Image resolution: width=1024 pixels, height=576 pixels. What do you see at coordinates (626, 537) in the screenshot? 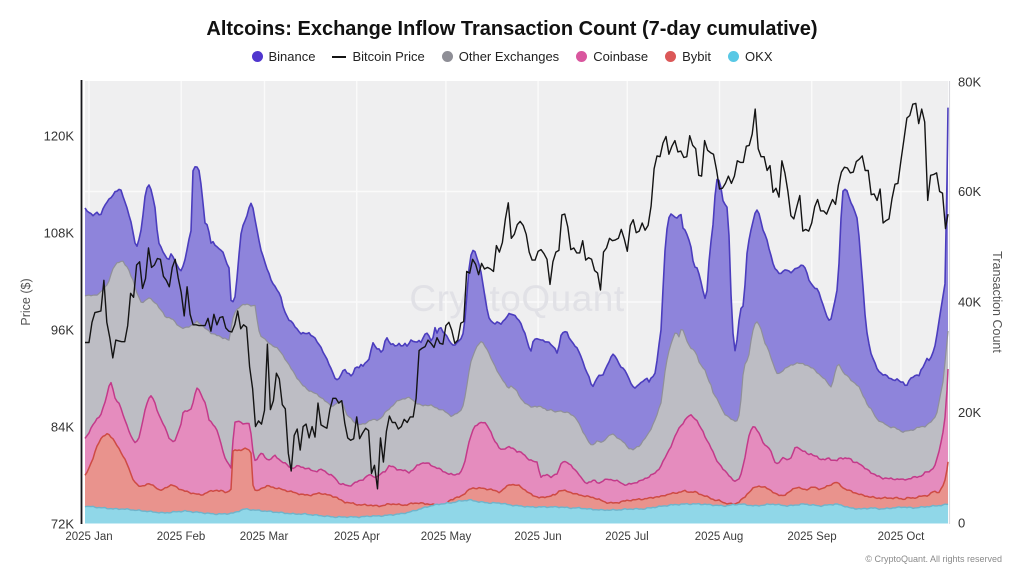
I see `svg-text: 2025 Jul` at bounding box center [626, 537].